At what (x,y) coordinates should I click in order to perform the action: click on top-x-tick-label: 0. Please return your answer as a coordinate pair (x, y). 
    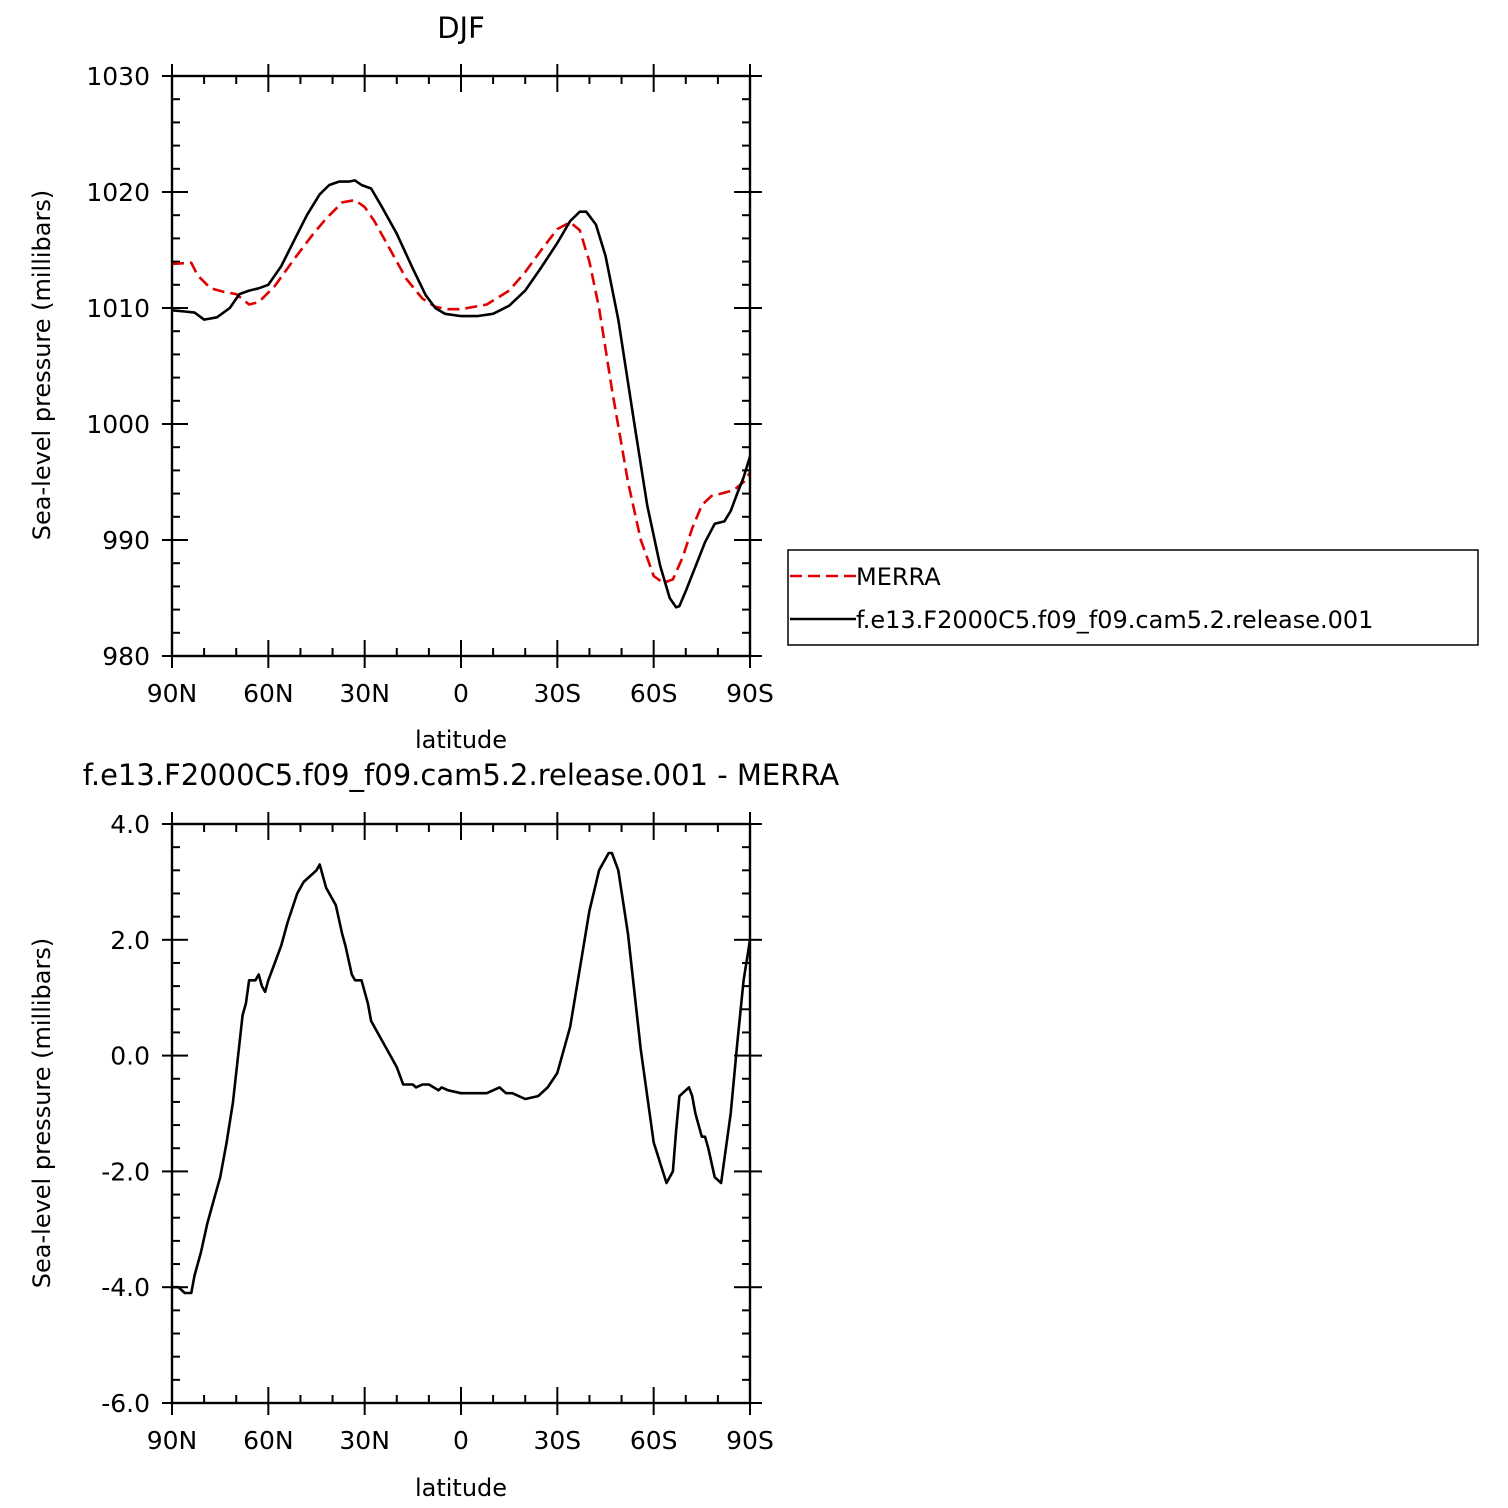
    Looking at the image, I should click on (461, 693).